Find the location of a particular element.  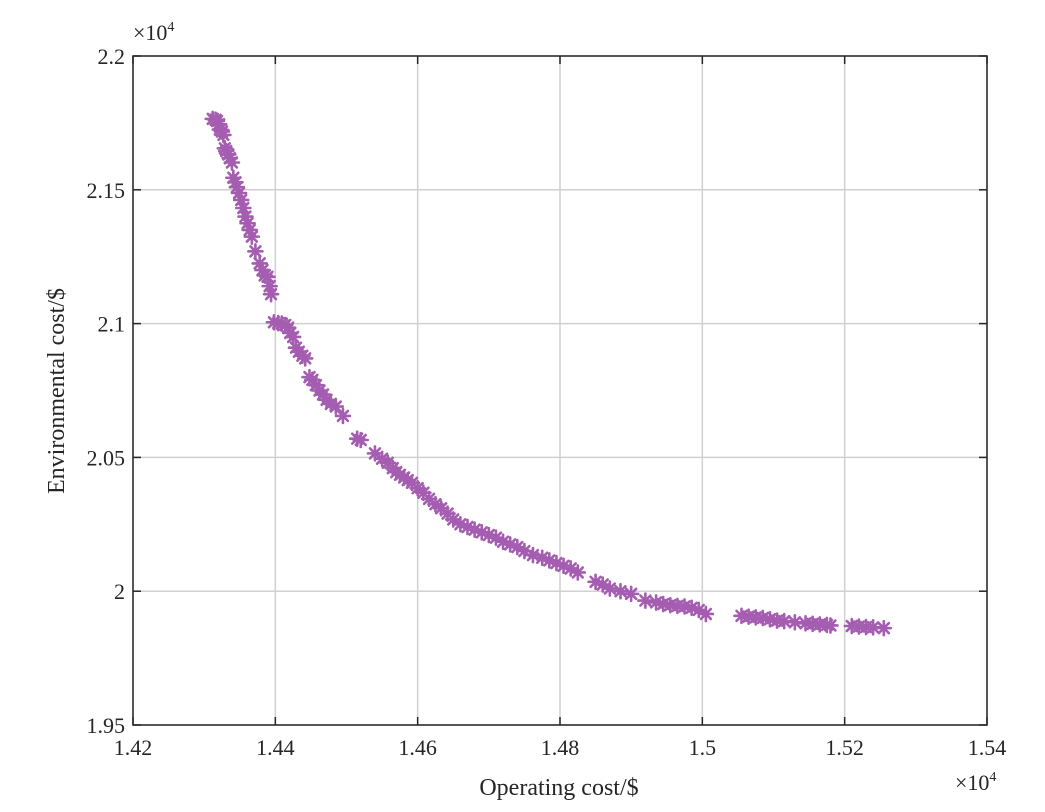

x-tick-label: 1.48 is located at coordinates (560, 747).